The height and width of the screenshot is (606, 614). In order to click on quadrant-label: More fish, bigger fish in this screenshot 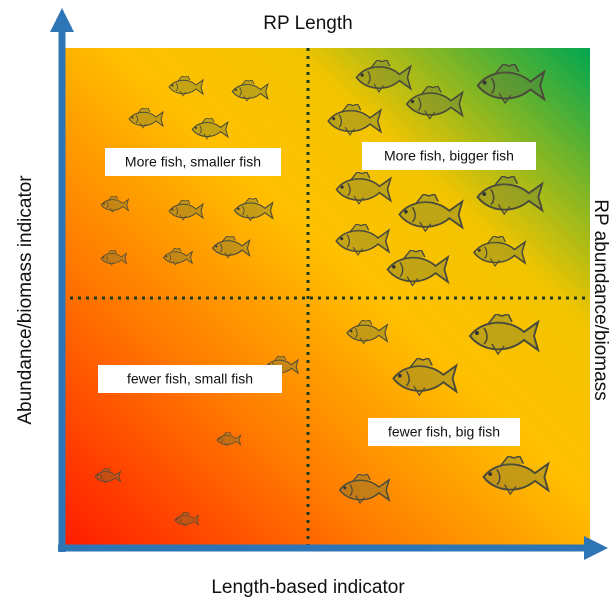, I will do `click(449, 156)`.